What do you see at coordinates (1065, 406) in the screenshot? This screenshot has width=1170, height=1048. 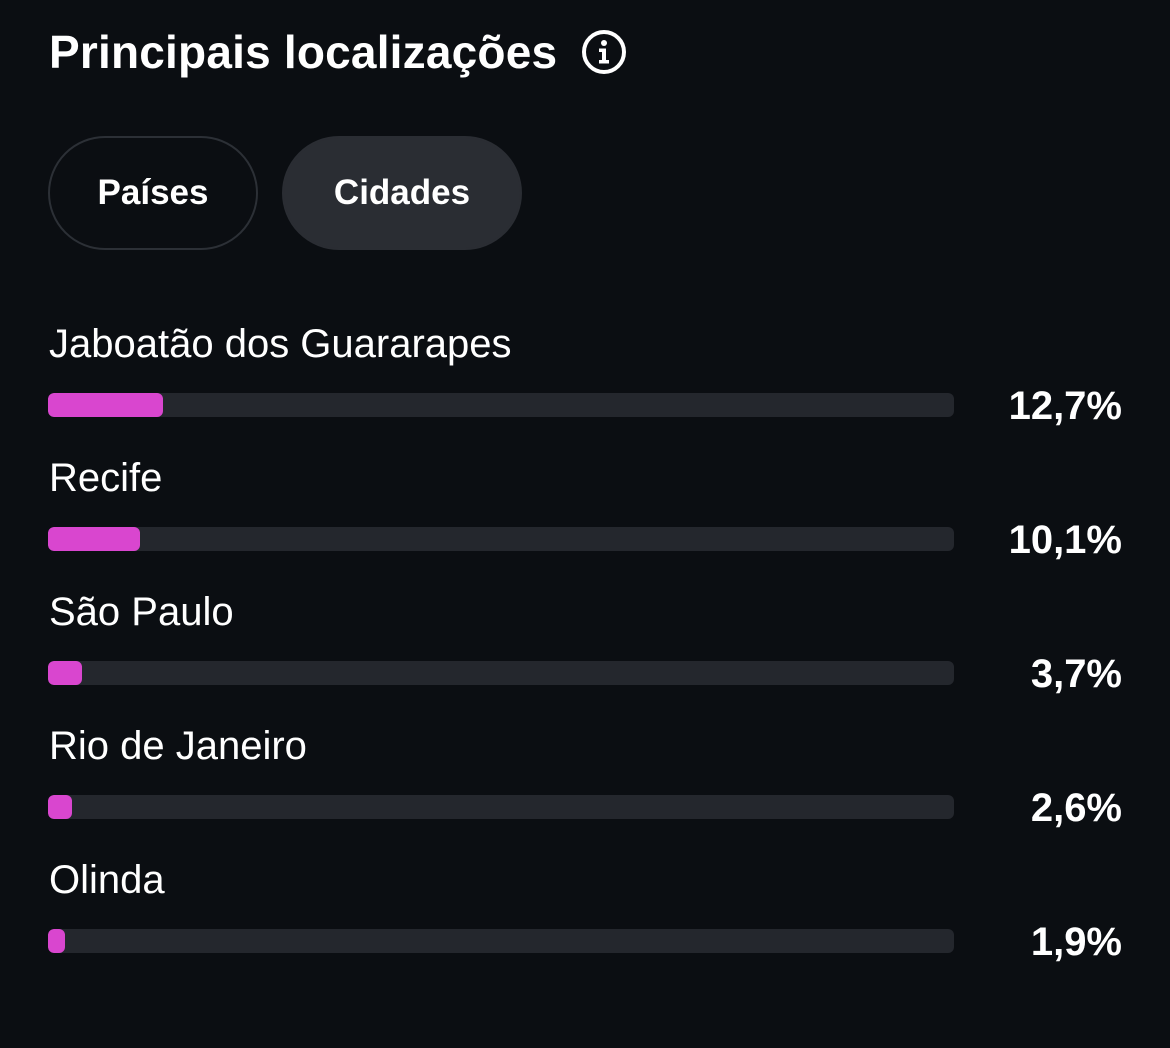 I see `location-percent: 12,7%` at bounding box center [1065, 406].